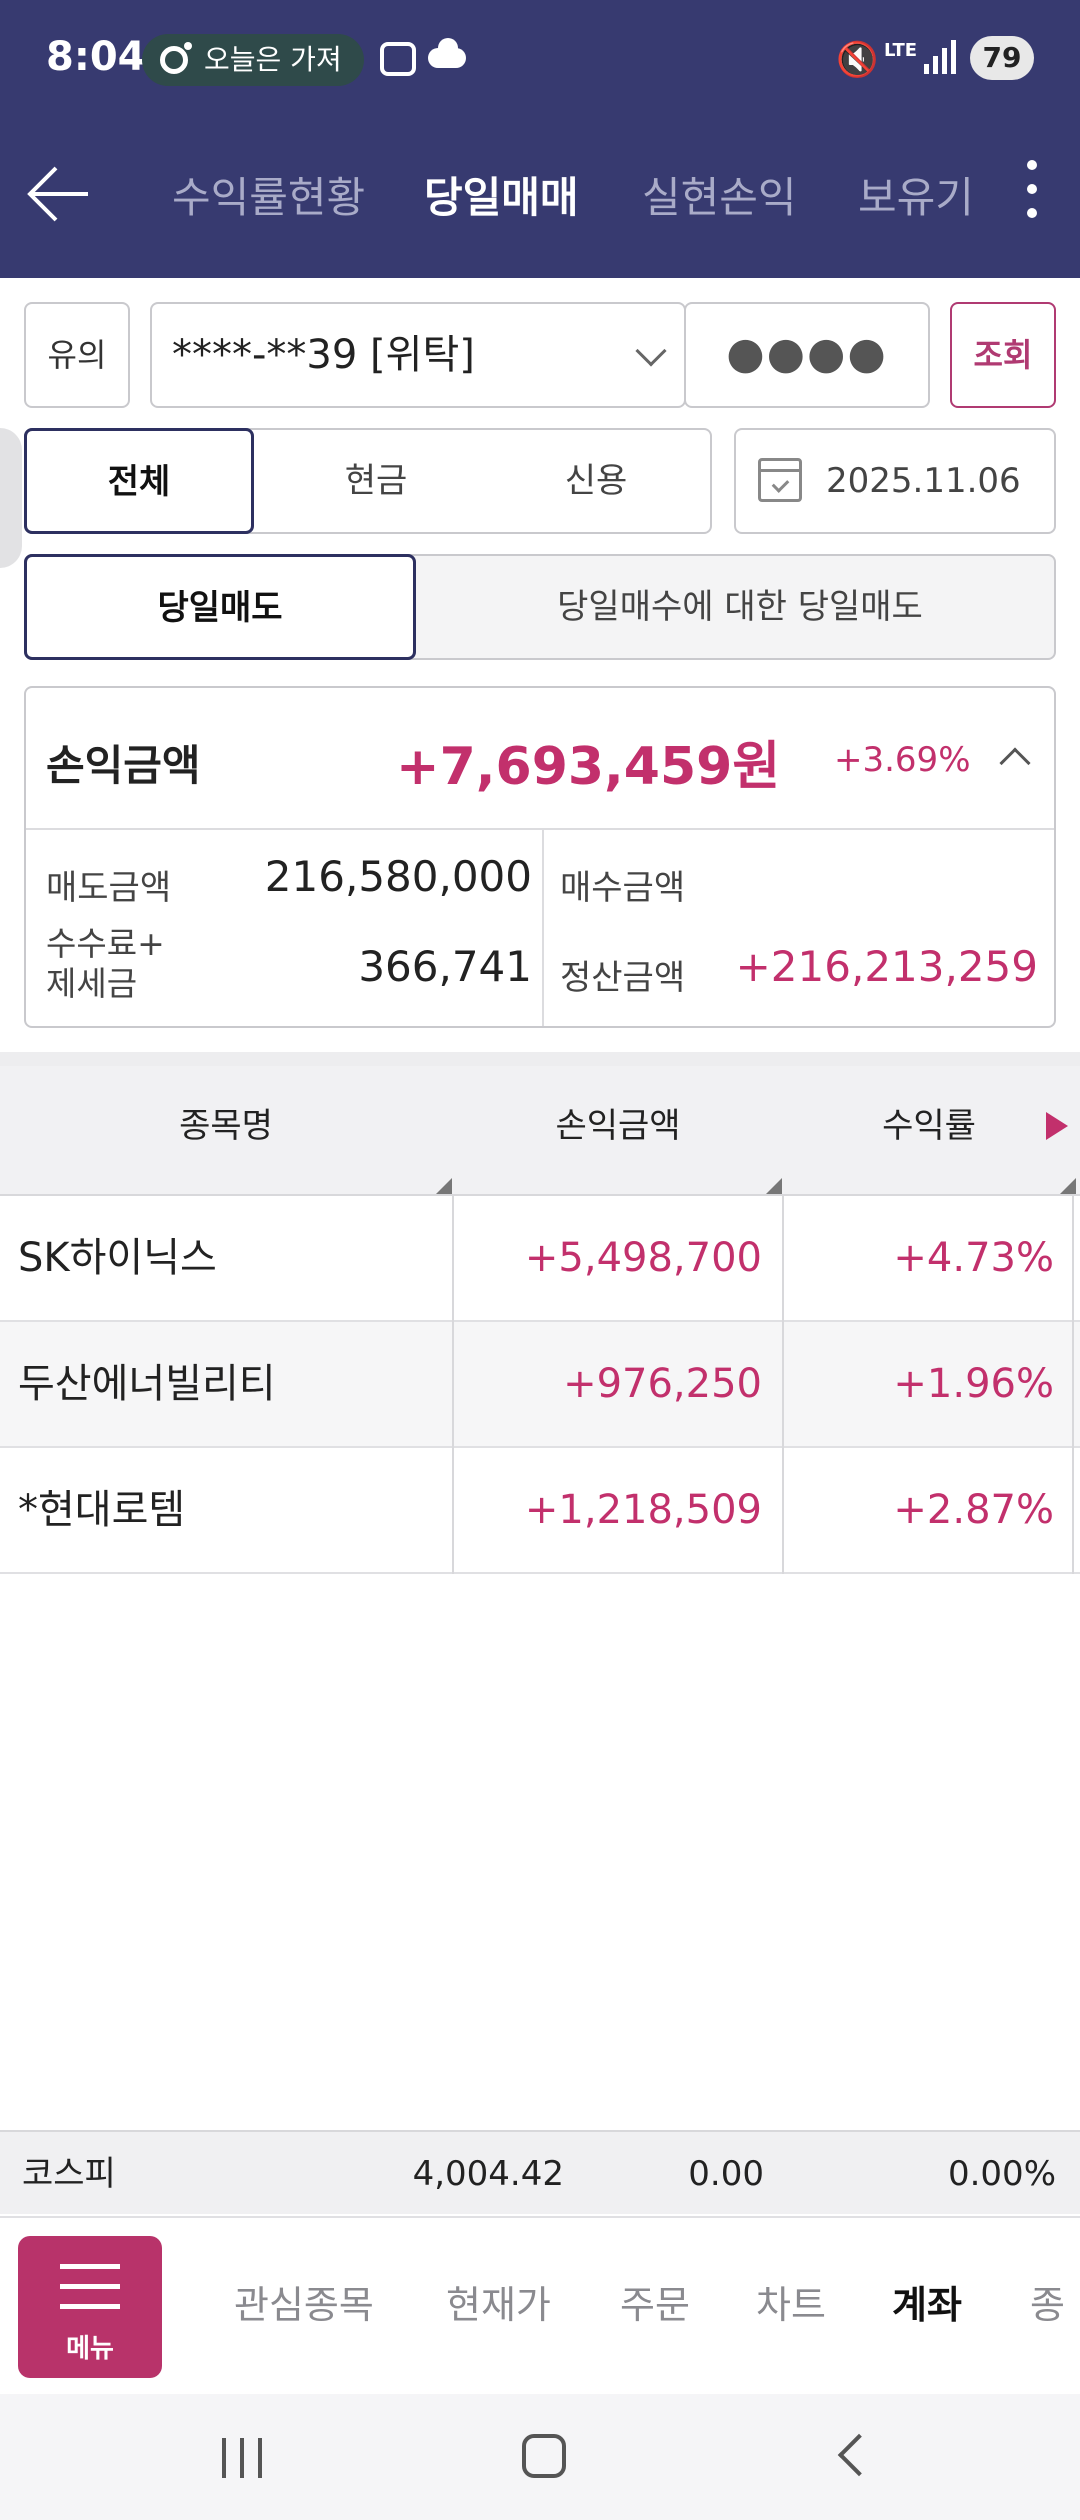 The image size is (1080, 2520). What do you see at coordinates (886, 966) in the screenshot?
I see `settlement-value: +216,213,259` at bounding box center [886, 966].